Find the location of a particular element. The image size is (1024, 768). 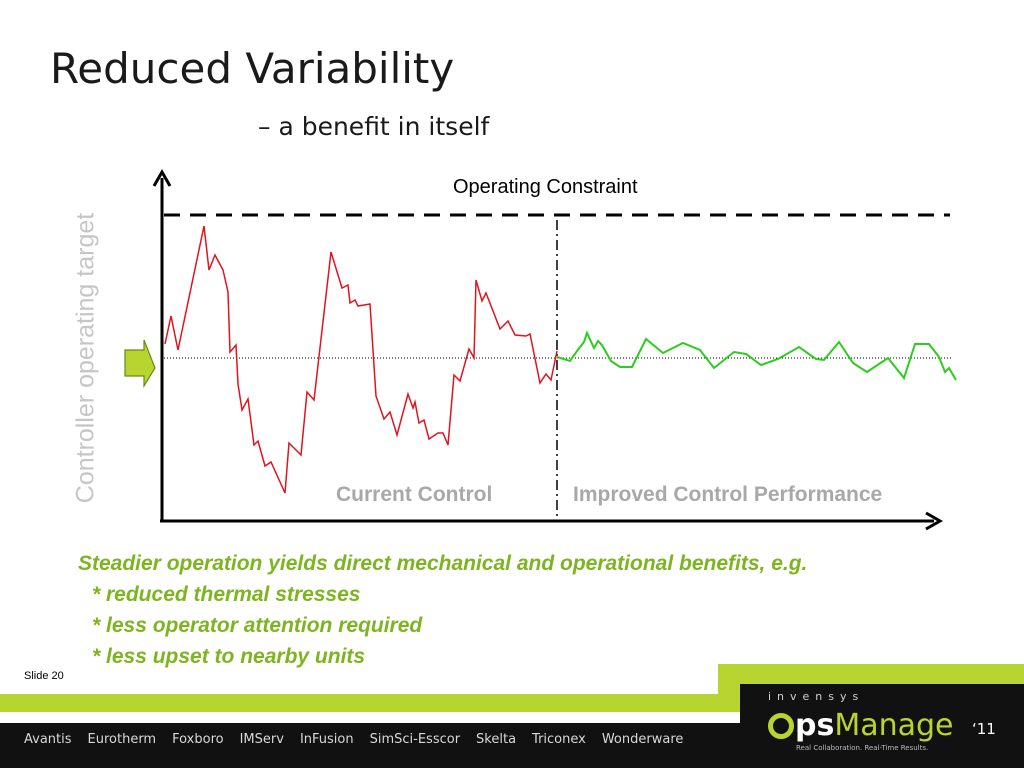

brand-tagline: Real Collaboration. Real-Time Results. is located at coordinates (862, 748).